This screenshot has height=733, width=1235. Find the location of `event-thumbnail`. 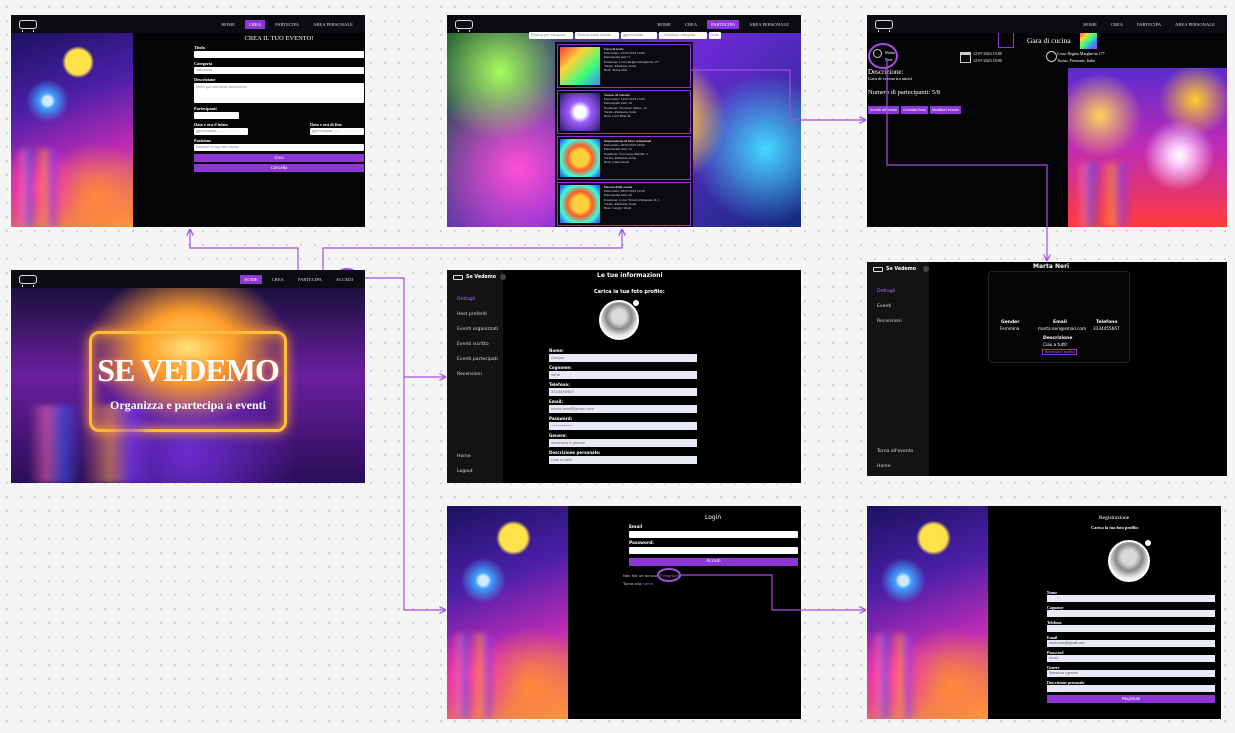

event-thumbnail is located at coordinates (580, 112).